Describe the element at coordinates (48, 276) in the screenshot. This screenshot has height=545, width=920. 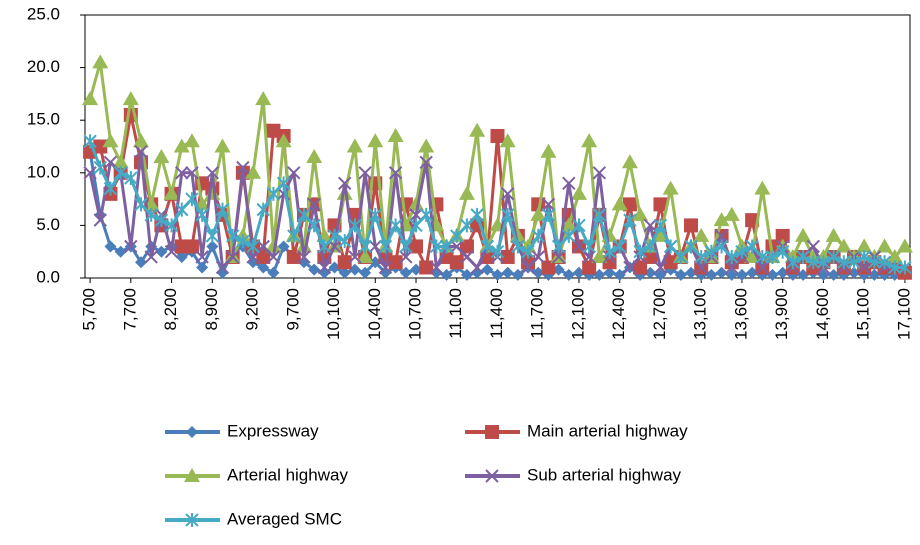
I see `y-tick-label: 0.0` at that location.